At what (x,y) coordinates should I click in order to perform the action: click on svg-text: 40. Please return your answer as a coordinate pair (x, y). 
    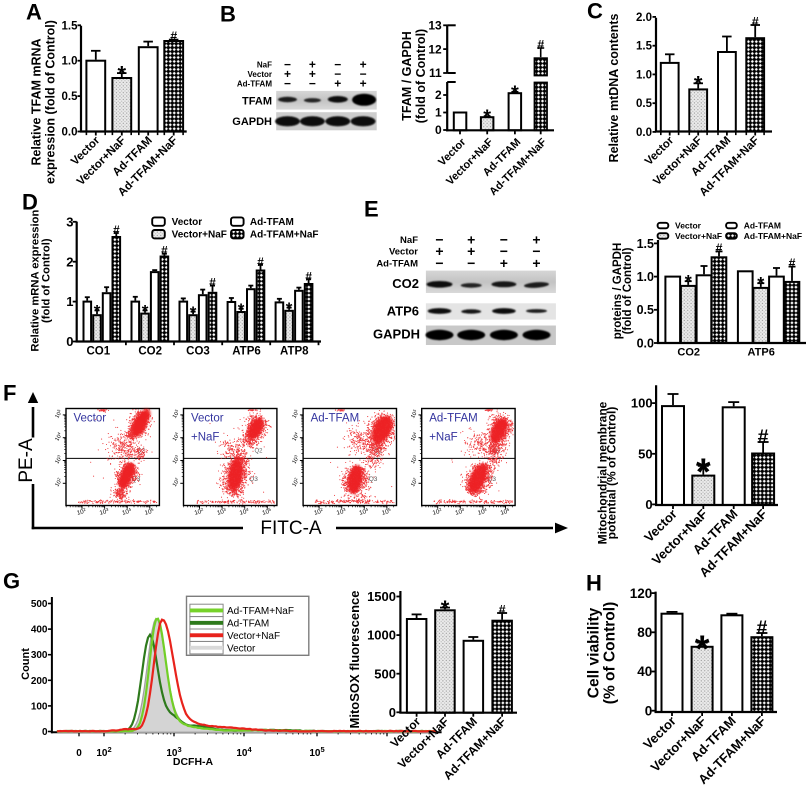
    Looking at the image, I should click on (644, 671).